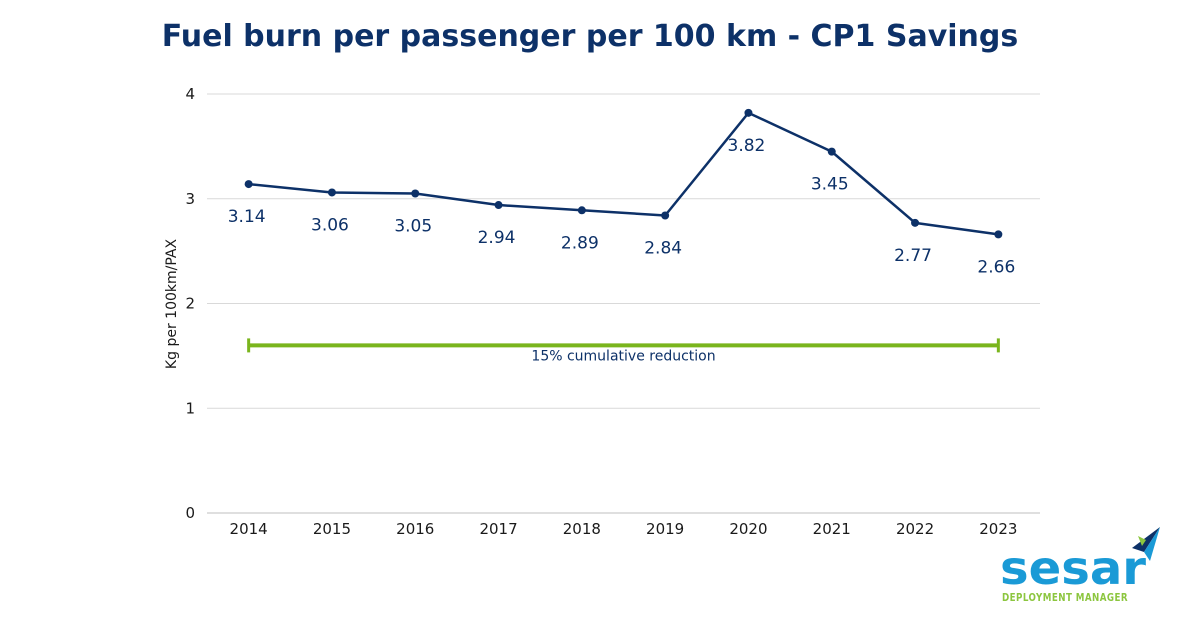  I want to click on x-tick-label: 2020, so click(748, 529).